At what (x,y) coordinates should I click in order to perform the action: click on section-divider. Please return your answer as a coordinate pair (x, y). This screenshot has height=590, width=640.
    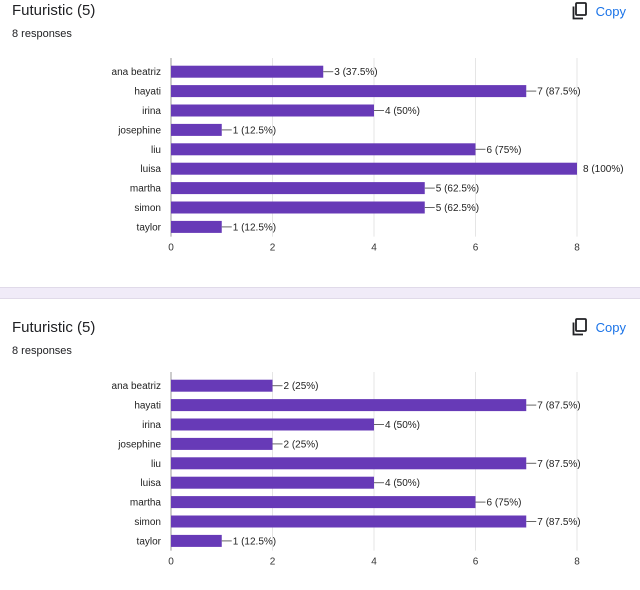
    Looking at the image, I should click on (320, 293).